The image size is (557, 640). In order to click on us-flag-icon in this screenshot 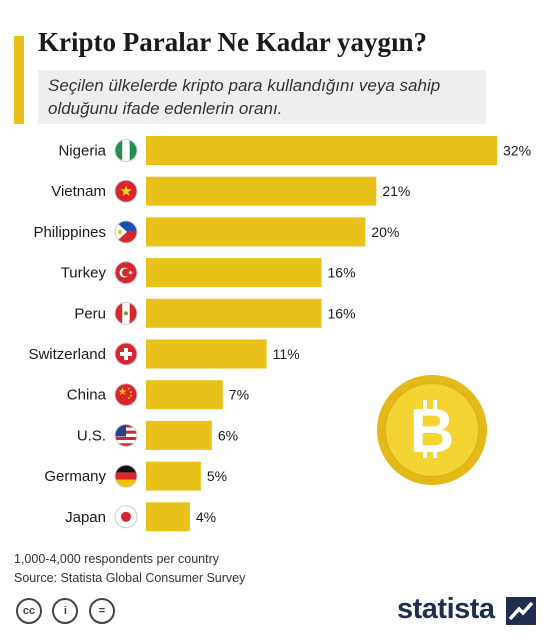, I will do `click(126, 435)`.